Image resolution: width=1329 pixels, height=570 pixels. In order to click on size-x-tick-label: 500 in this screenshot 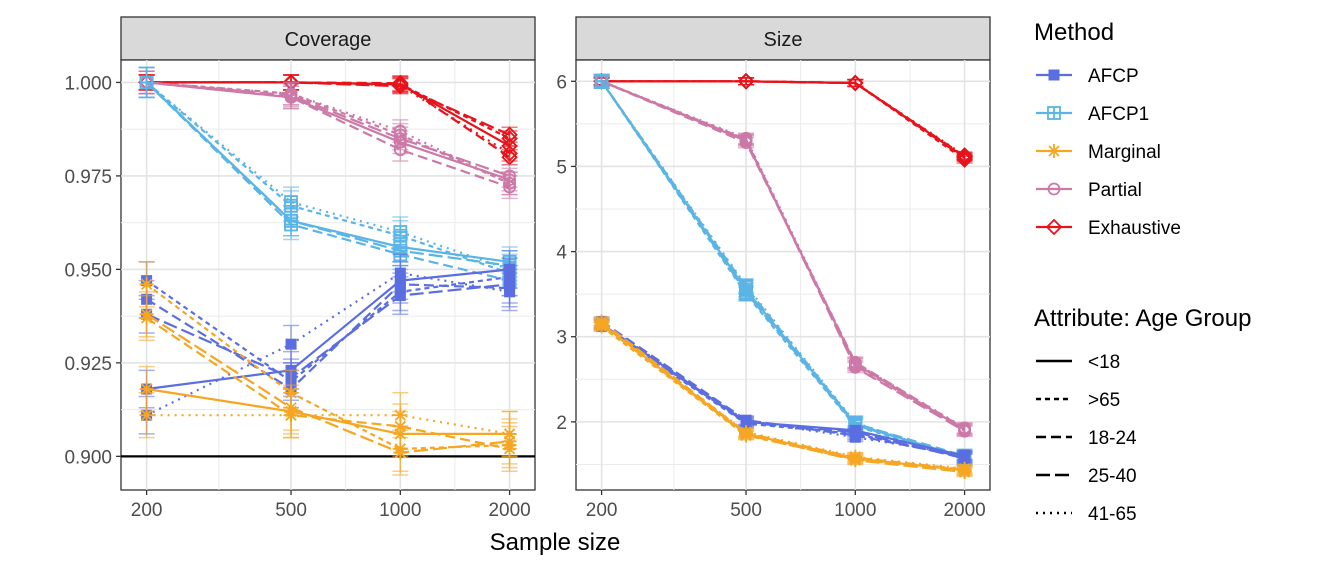, I will do `click(746, 510)`.